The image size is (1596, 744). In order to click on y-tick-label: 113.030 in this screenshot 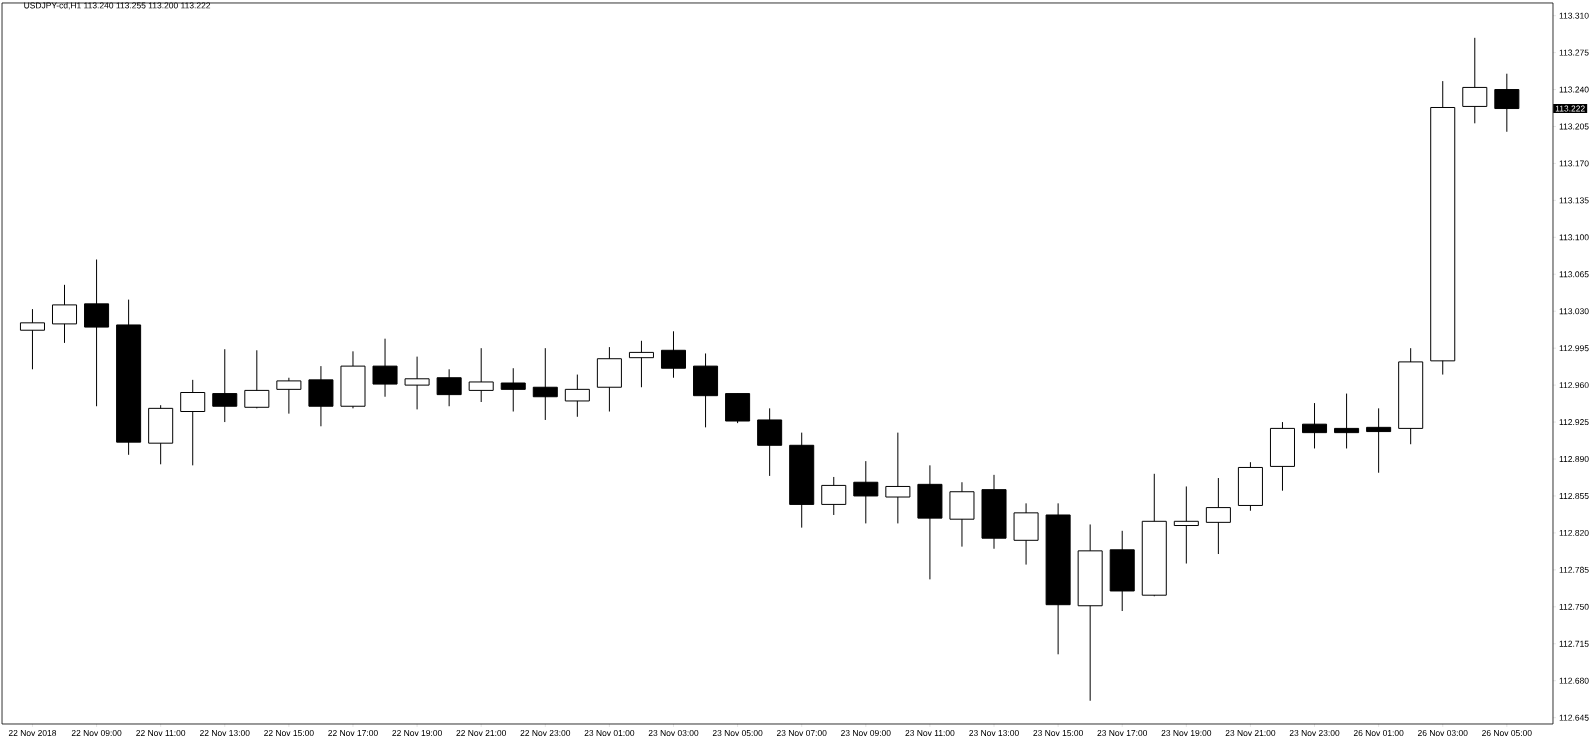, I will do `click(1574, 311)`.